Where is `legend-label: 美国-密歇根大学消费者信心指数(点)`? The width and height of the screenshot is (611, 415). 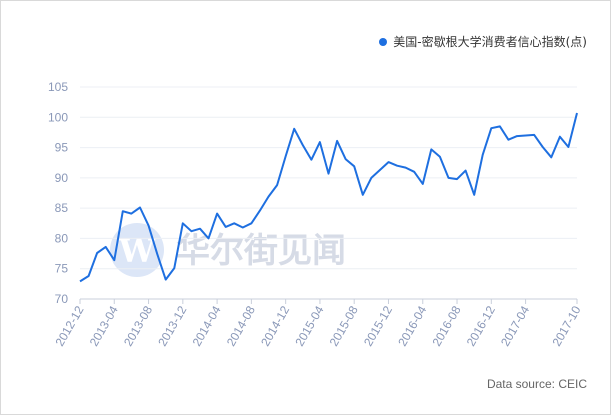
legend-label: 美国-密歇根大学消费者信心指数(点) is located at coordinates (490, 42).